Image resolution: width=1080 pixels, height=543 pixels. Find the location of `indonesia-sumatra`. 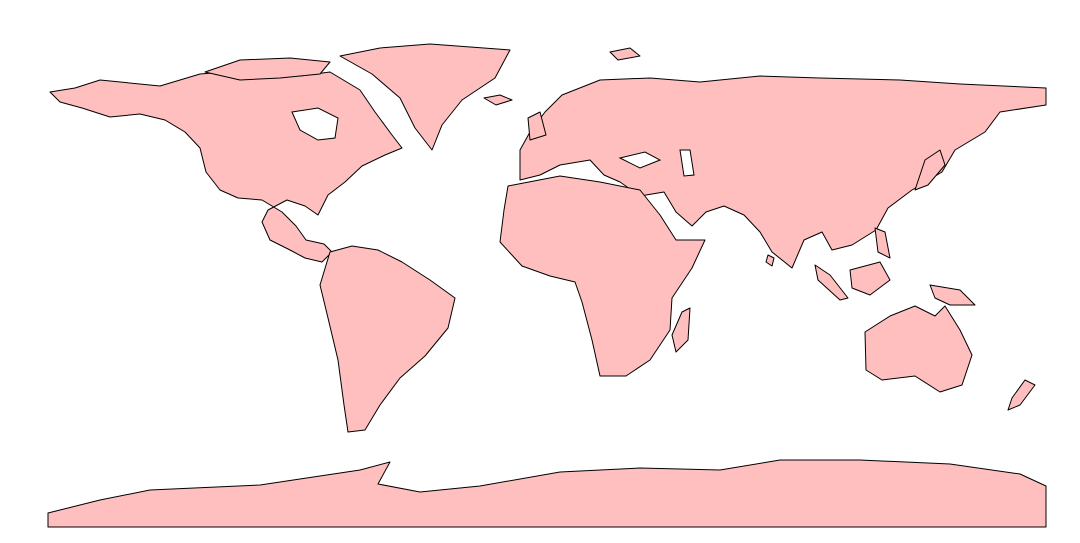

indonesia-sumatra is located at coordinates (831, 282).